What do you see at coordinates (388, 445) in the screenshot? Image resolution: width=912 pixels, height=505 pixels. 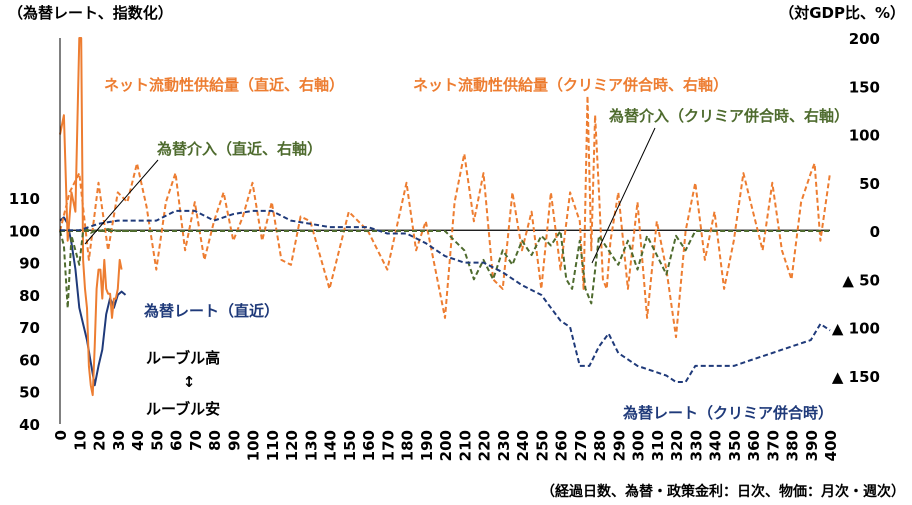 I see `x-tick-label: 170` at bounding box center [388, 445].